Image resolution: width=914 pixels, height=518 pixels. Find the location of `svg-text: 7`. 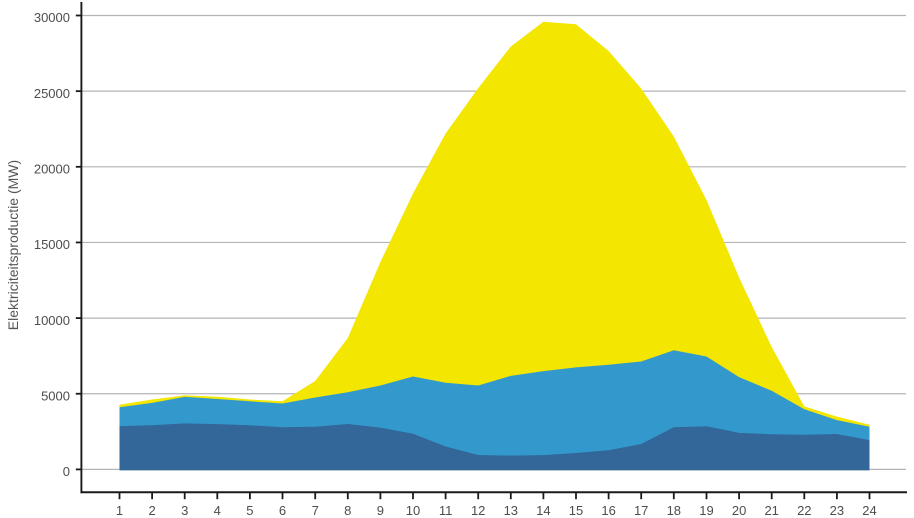

svg-text: 7 is located at coordinates (315, 510).